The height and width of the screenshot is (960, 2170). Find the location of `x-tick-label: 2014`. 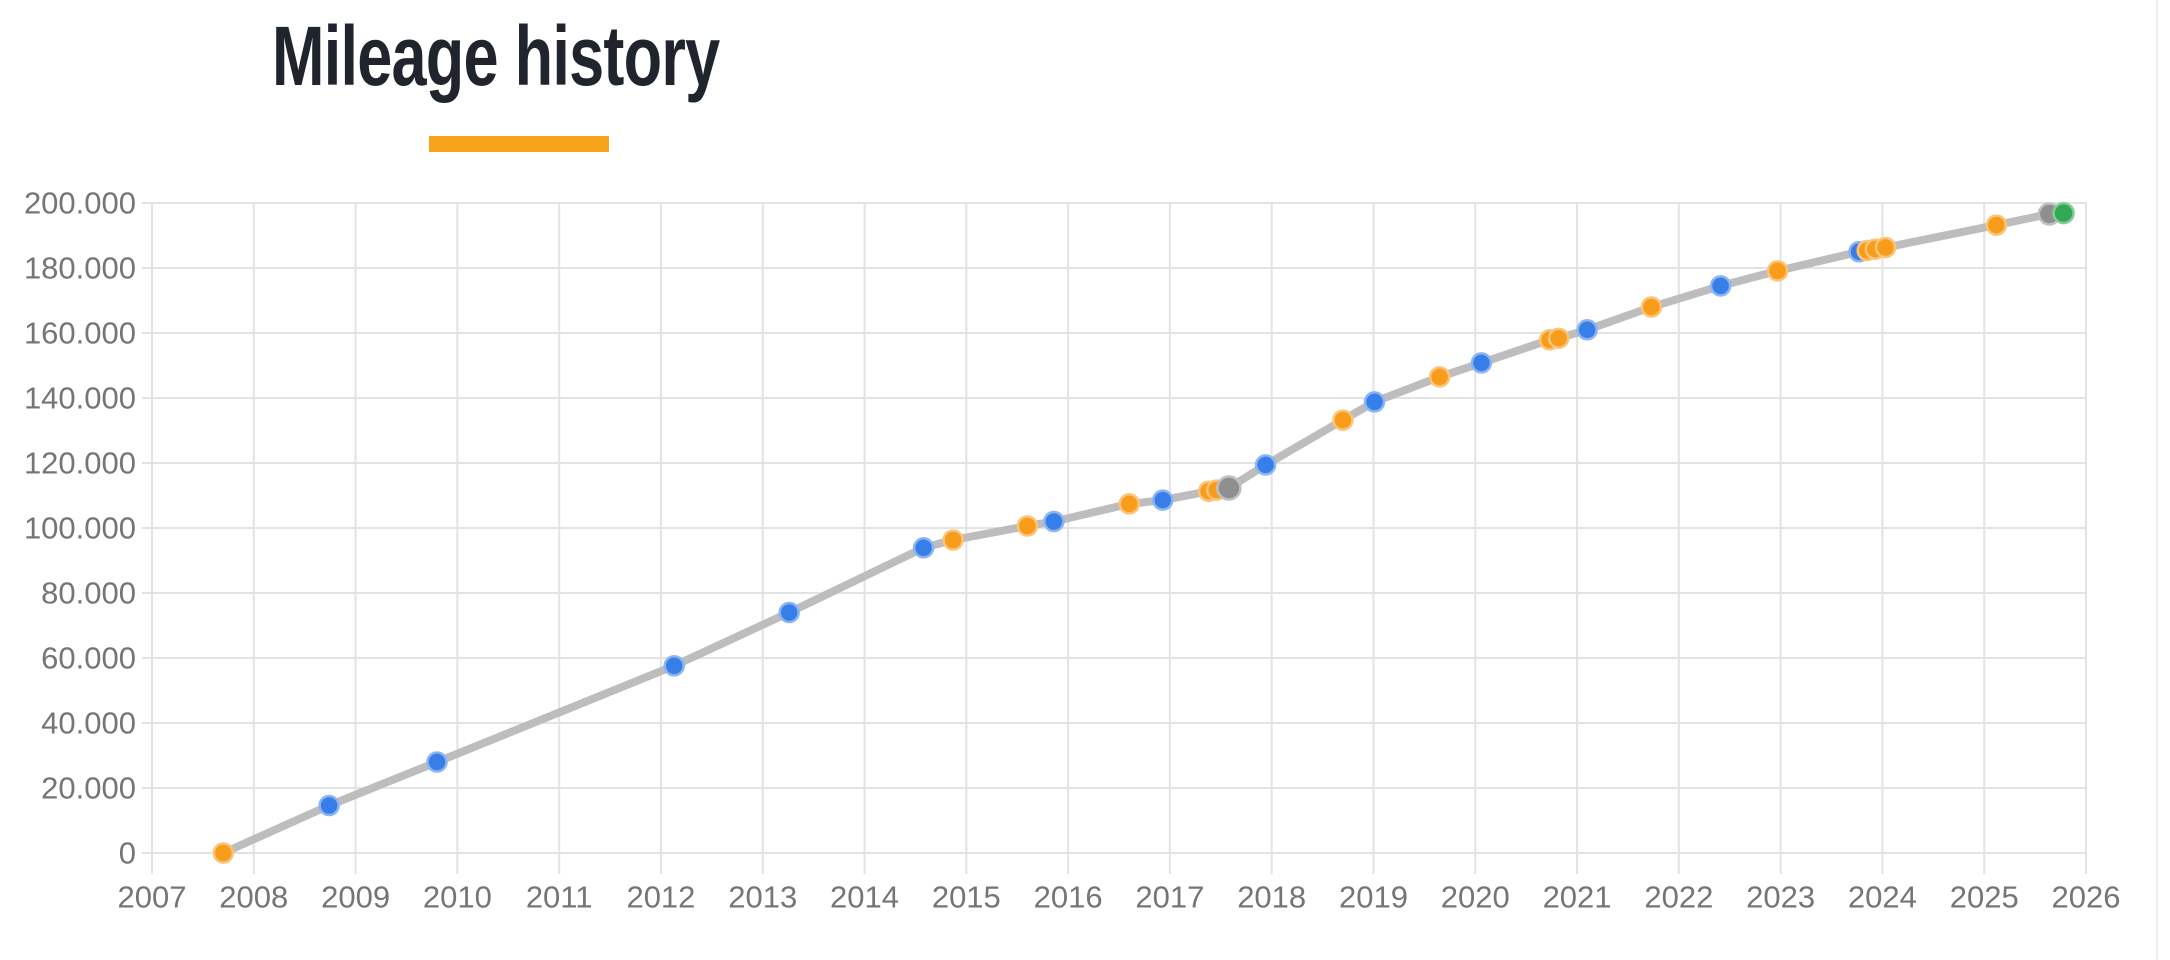

x-tick-label: 2014 is located at coordinates (864, 897).